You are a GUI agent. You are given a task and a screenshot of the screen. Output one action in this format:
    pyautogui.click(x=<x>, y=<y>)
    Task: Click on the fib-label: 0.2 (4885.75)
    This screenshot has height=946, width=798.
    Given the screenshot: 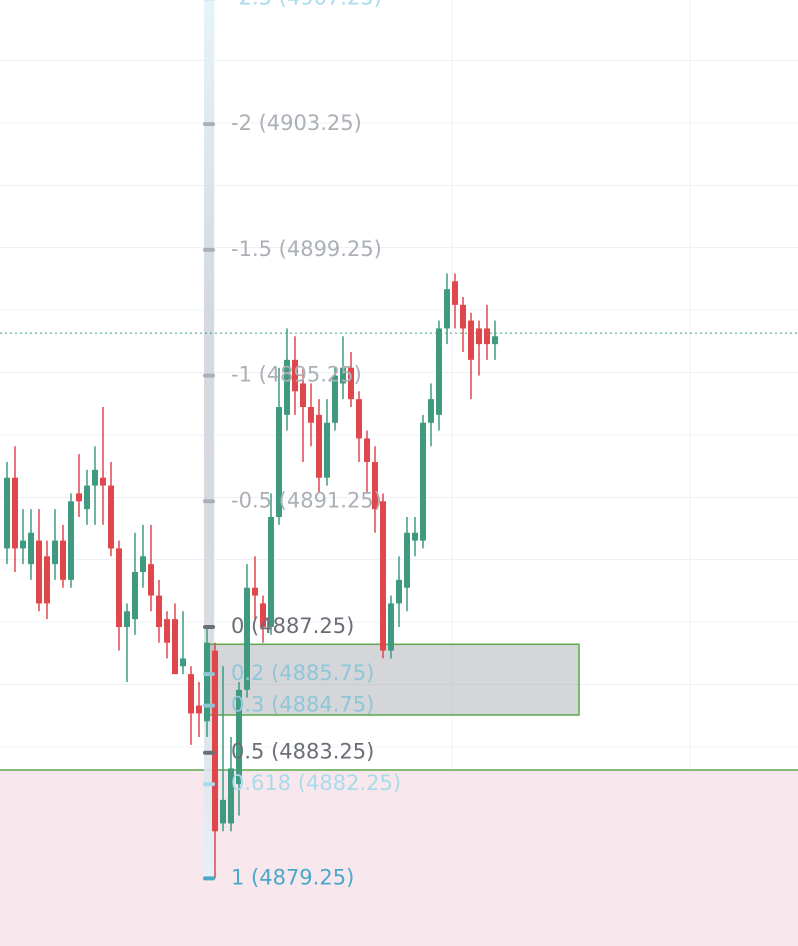 What is the action you would take?
    pyautogui.click(x=302, y=673)
    